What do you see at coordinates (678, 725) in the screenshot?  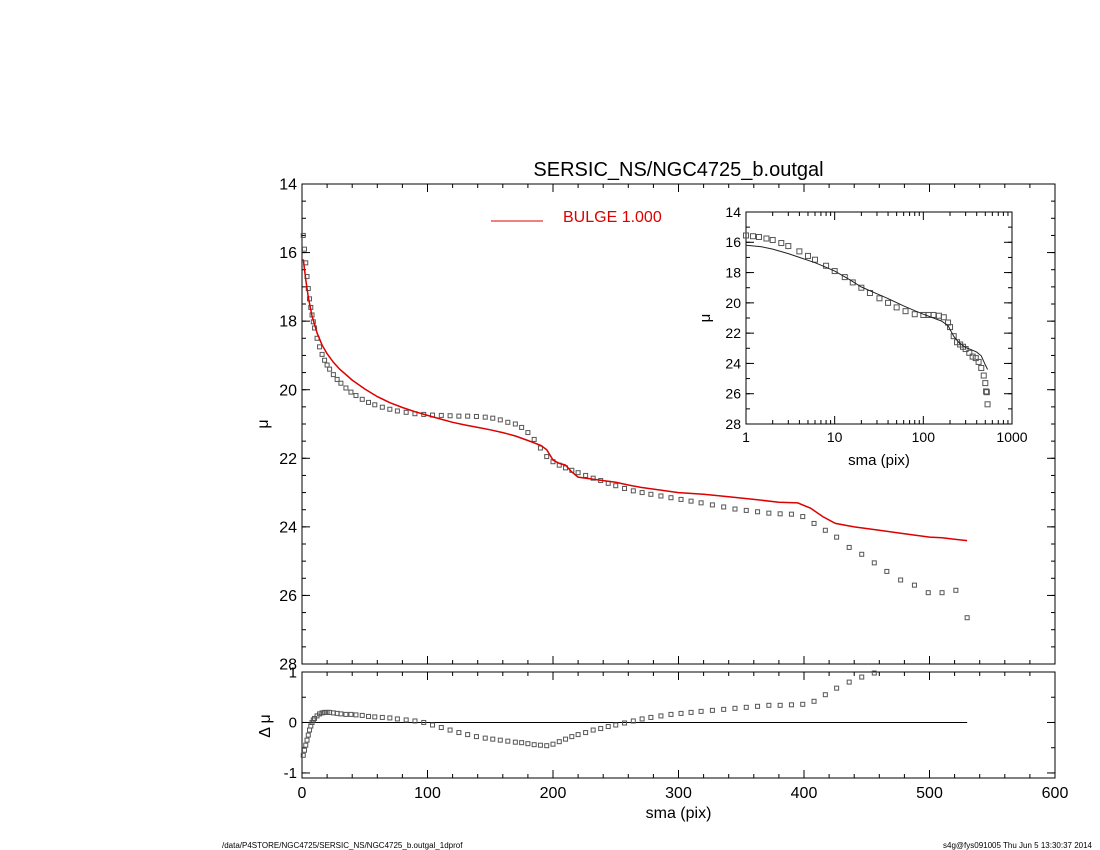 I see `residual-plot-frame` at bounding box center [678, 725].